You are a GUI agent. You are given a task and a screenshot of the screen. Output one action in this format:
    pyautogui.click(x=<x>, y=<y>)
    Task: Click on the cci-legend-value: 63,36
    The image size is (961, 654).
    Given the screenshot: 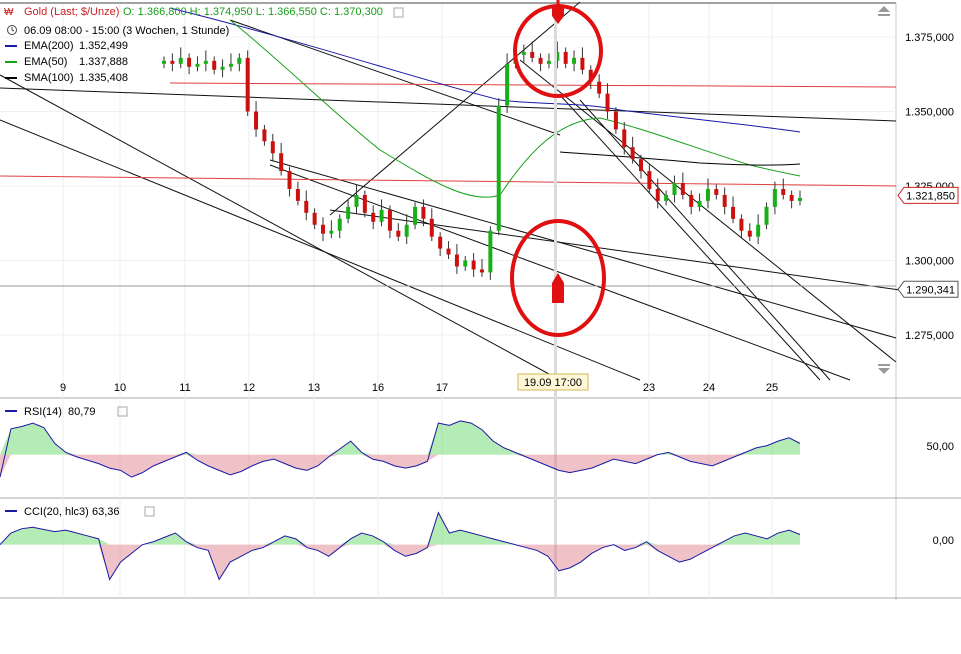 What is the action you would take?
    pyautogui.click(x=106, y=512)
    